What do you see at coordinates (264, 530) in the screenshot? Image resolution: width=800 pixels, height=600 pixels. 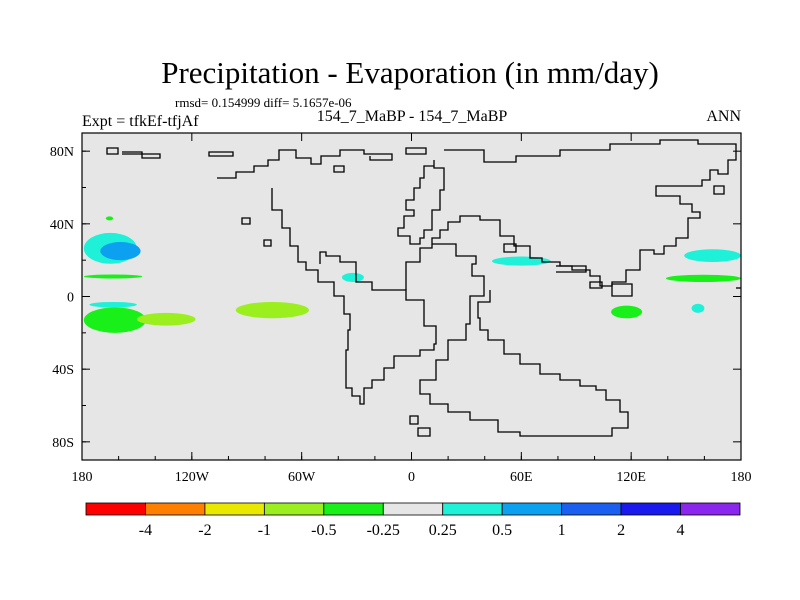 I see `colorbar-label-2: -1` at bounding box center [264, 530].